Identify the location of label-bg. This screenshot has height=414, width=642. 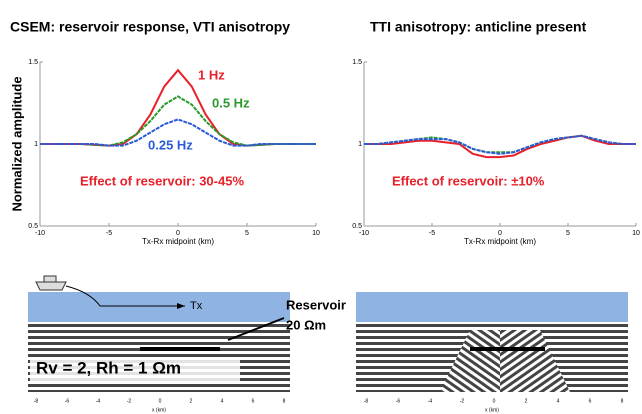
(135, 369).